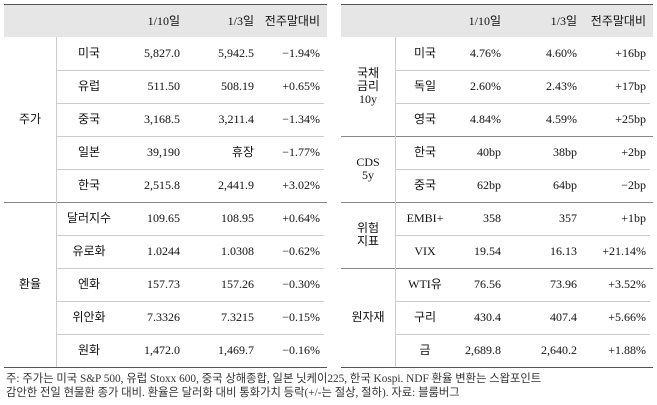  Describe the element at coordinates (618, 20) in the screenshot. I see `column-header: 전주말대비` at that location.